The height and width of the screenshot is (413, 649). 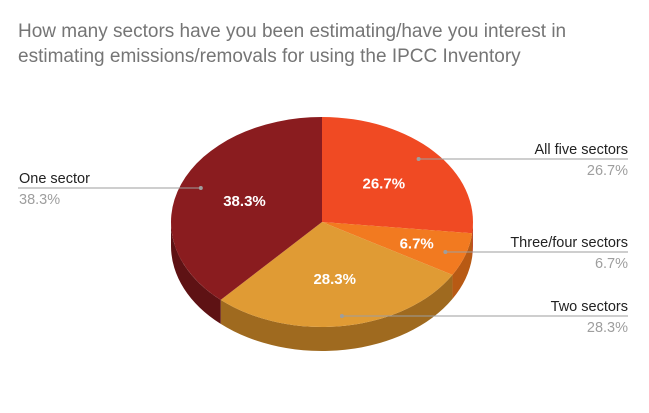 I want to click on legend-entry-value: 6.7%, so click(x=611, y=264).